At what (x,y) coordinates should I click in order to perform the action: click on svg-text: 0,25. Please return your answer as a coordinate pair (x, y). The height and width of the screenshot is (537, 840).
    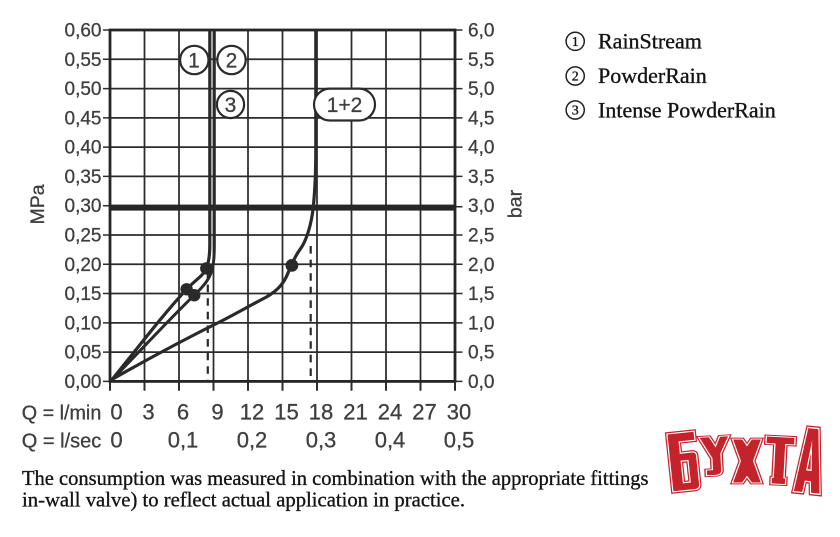
    Looking at the image, I should click on (83, 236).